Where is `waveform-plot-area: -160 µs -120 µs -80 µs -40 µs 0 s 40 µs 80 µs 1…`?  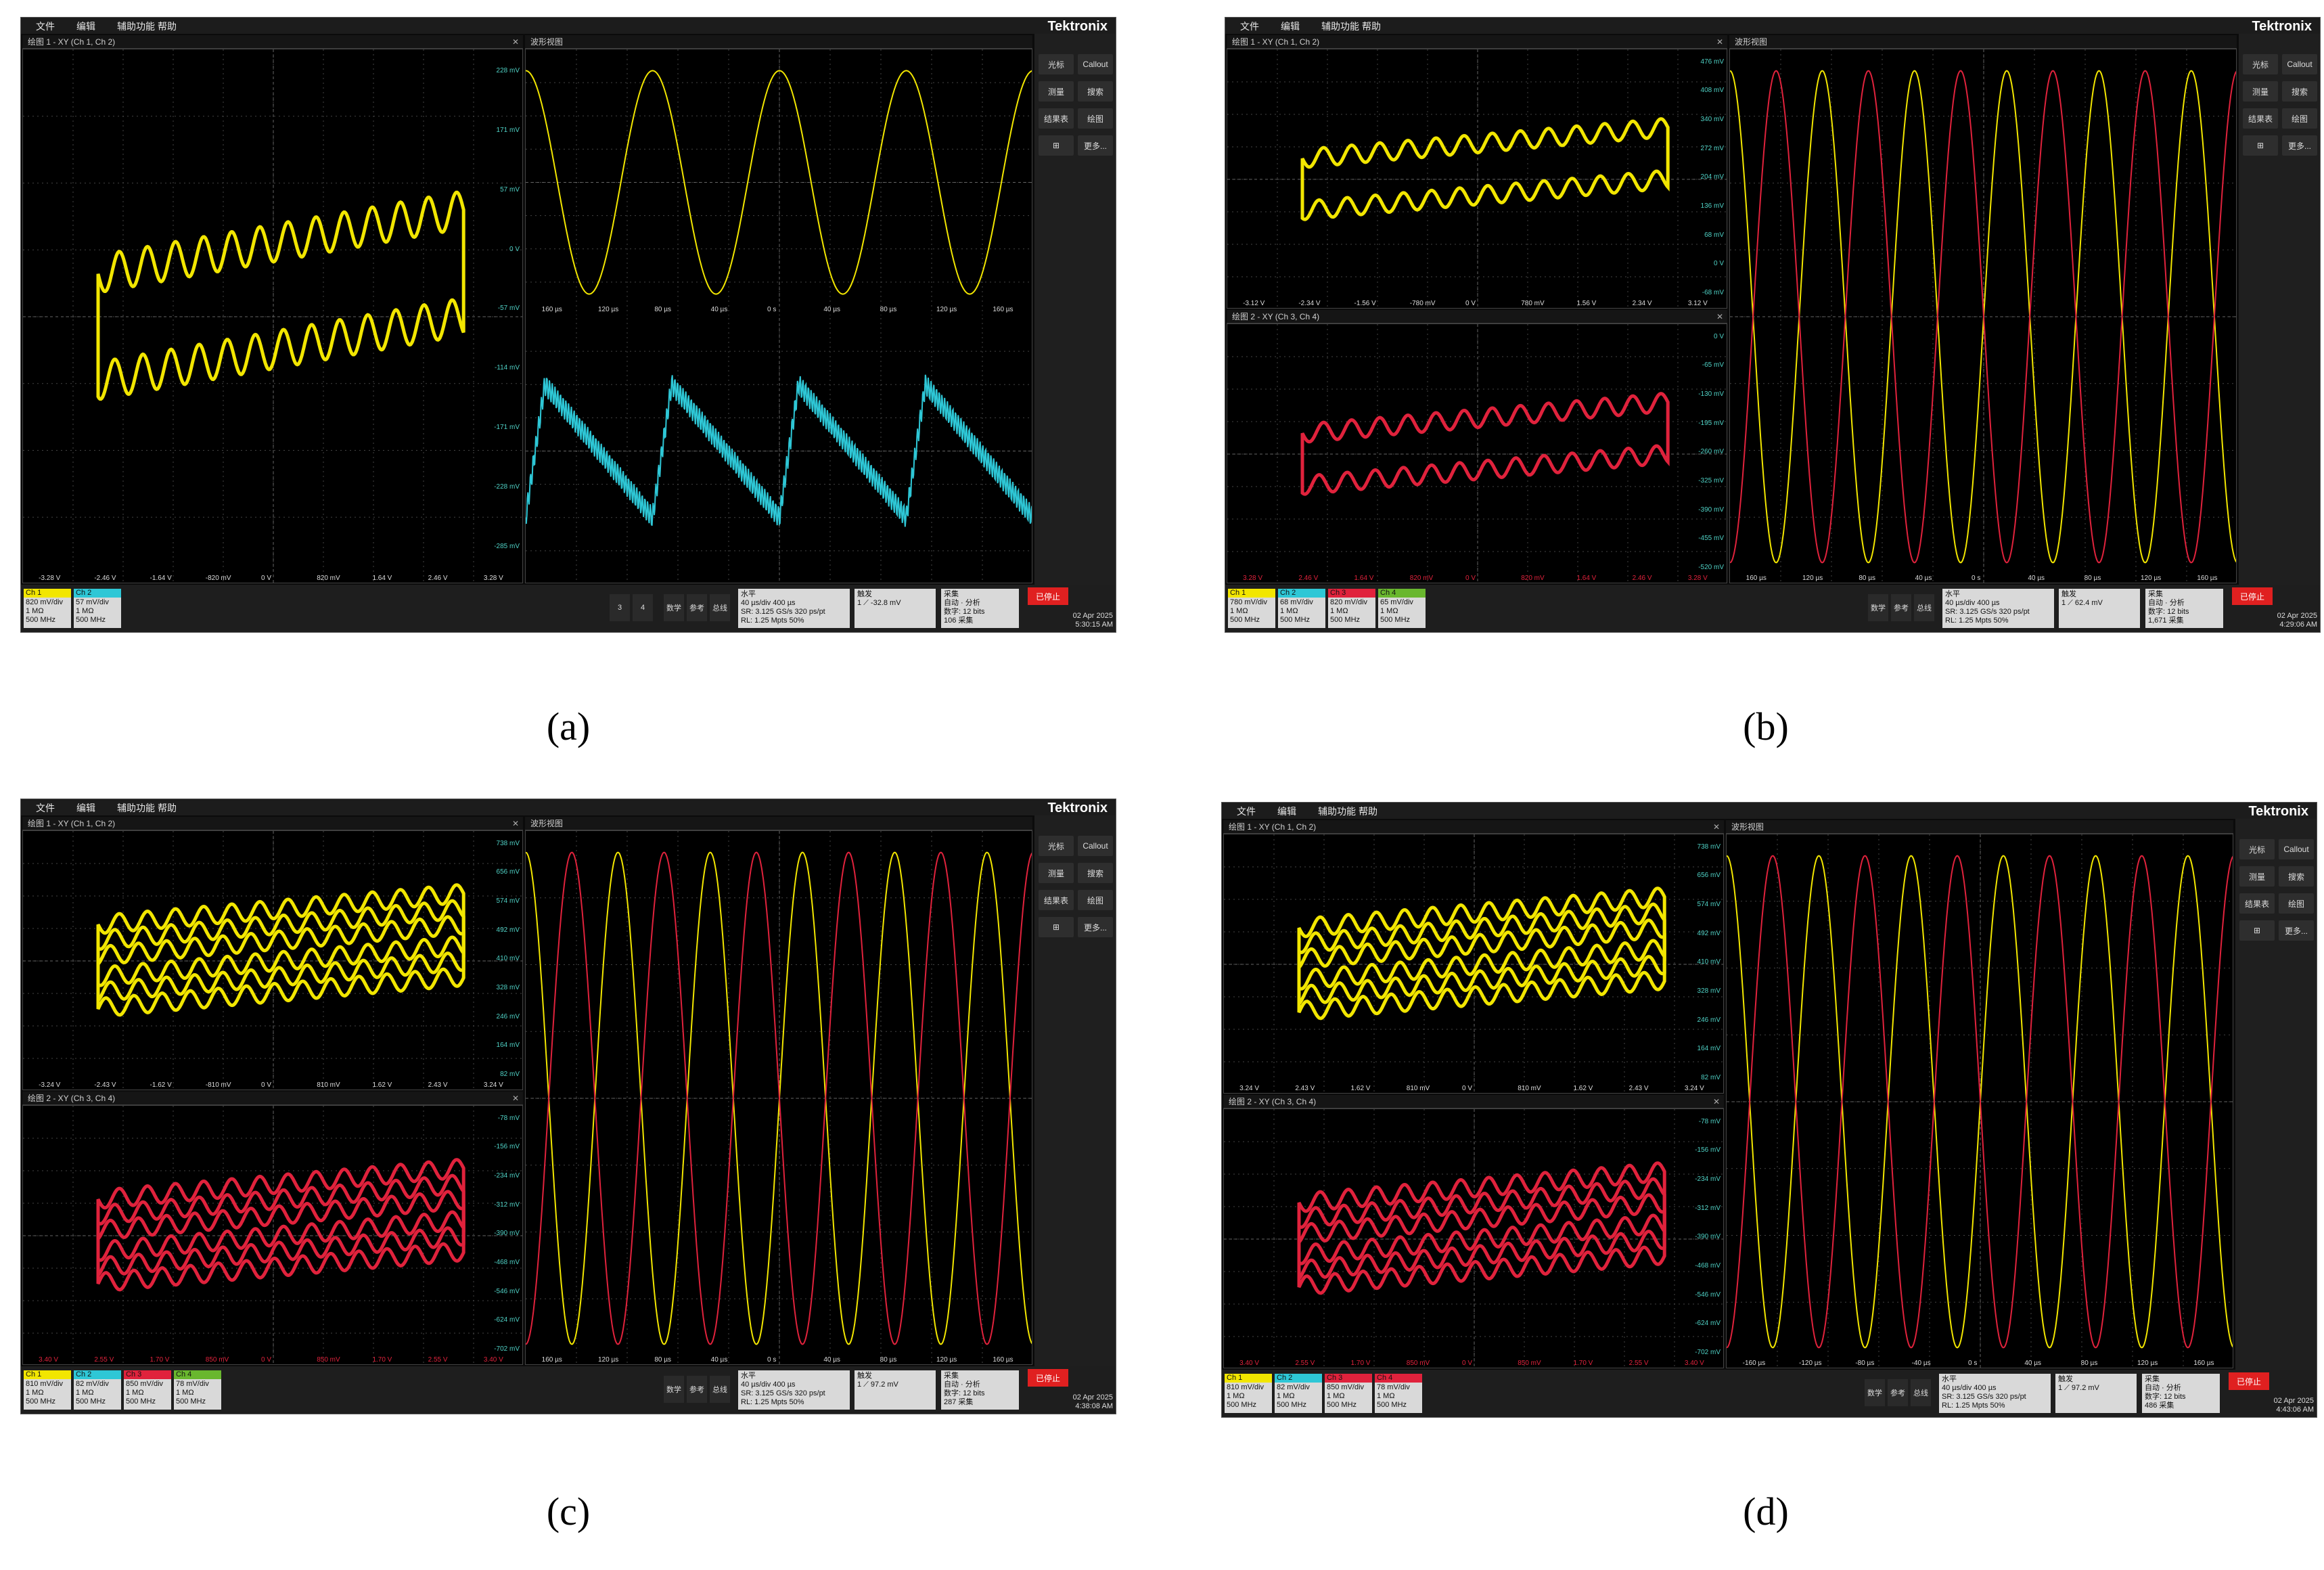 waveform-plot-area: -160 µs -120 µs -80 µs -40 µs 0 s 40 µs 80 µs 1… is located at coordinates (1979, 1101).